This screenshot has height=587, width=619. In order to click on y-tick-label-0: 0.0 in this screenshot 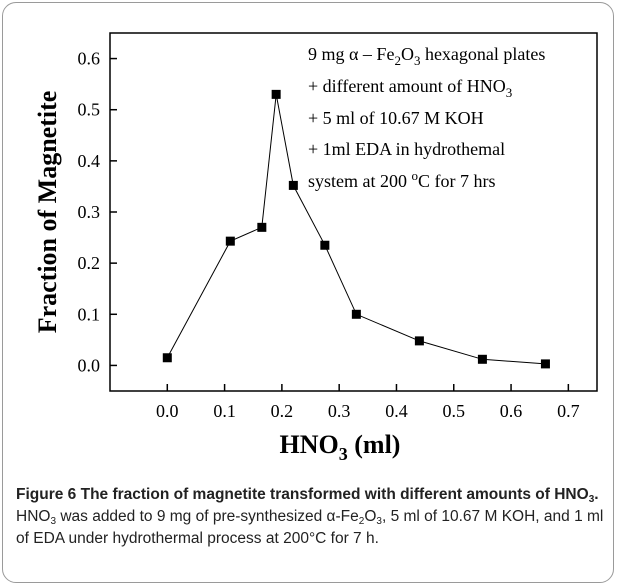, I will do `click(89, 365)`.